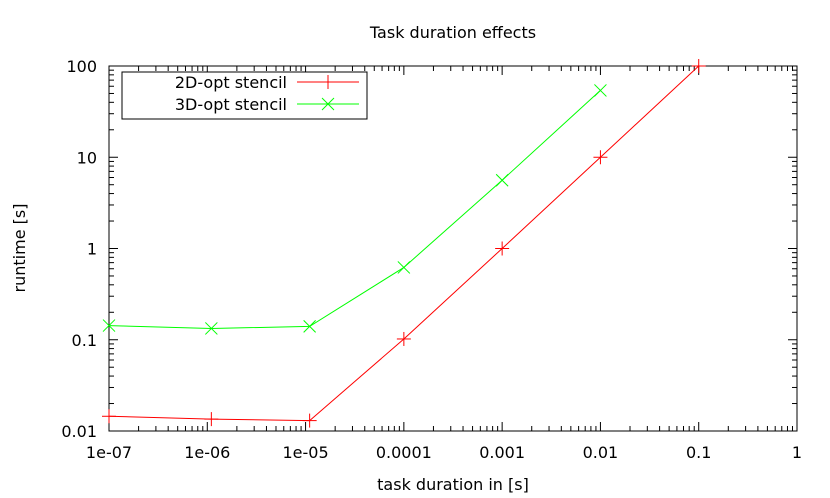 The width and height of the screenshot is (830, 498). Describe the element at coordinates (92, 249) in the screenshot. I see `y-tick-label: 1` at that location.